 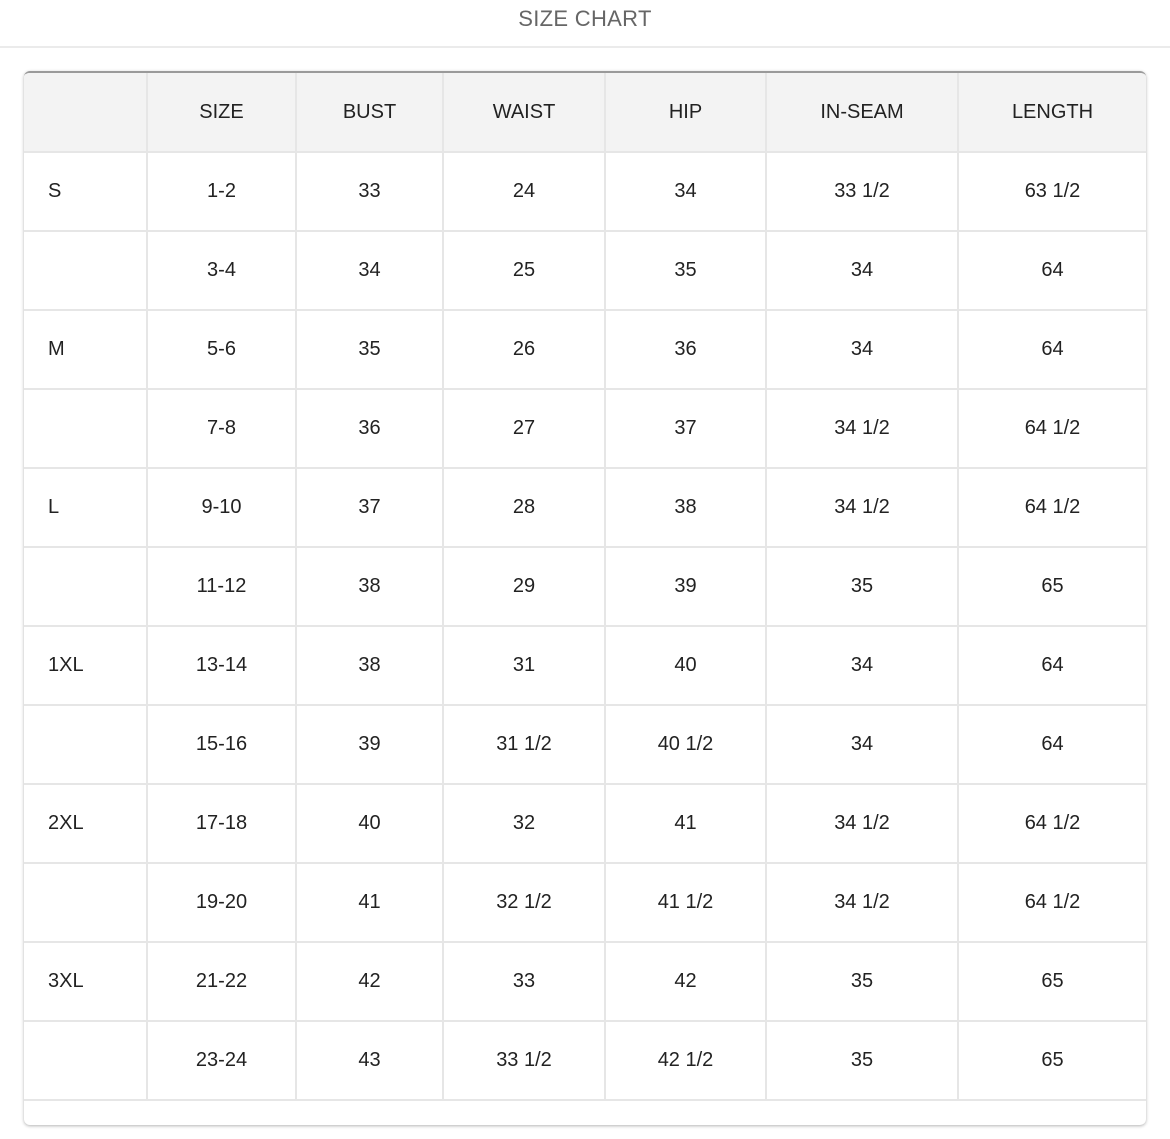 I want to click on table-cell: 13-14, so click(x=221, y=665).